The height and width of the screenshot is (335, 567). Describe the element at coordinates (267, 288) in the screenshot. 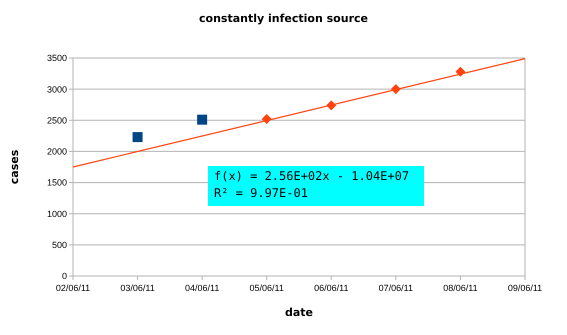

I see `x-tick-label: 05/06/11` at that location.